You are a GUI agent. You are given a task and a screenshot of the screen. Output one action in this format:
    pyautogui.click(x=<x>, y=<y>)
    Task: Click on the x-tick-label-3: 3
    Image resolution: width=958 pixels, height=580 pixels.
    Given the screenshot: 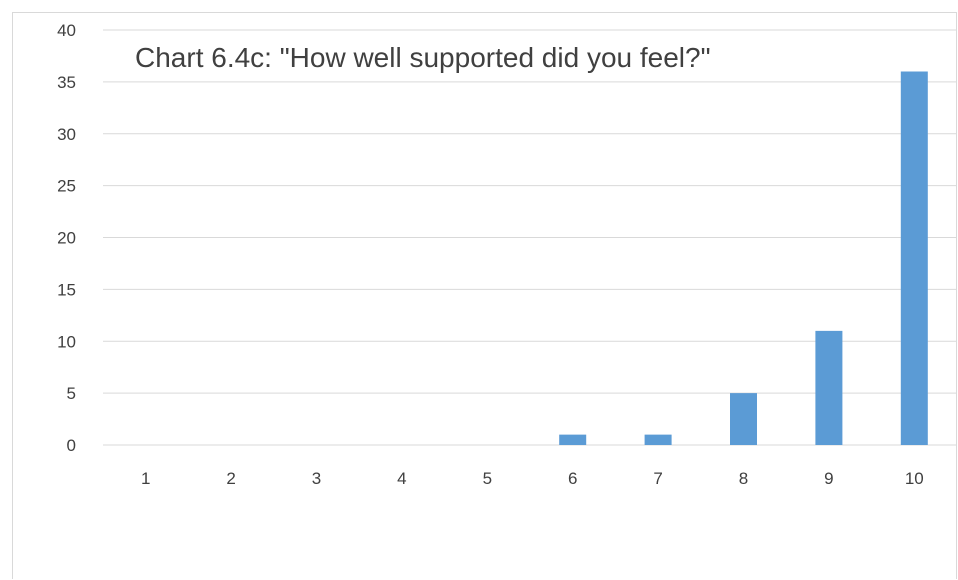 What is the action you would take?
    pyautogui.click(x=316, y=478)
    